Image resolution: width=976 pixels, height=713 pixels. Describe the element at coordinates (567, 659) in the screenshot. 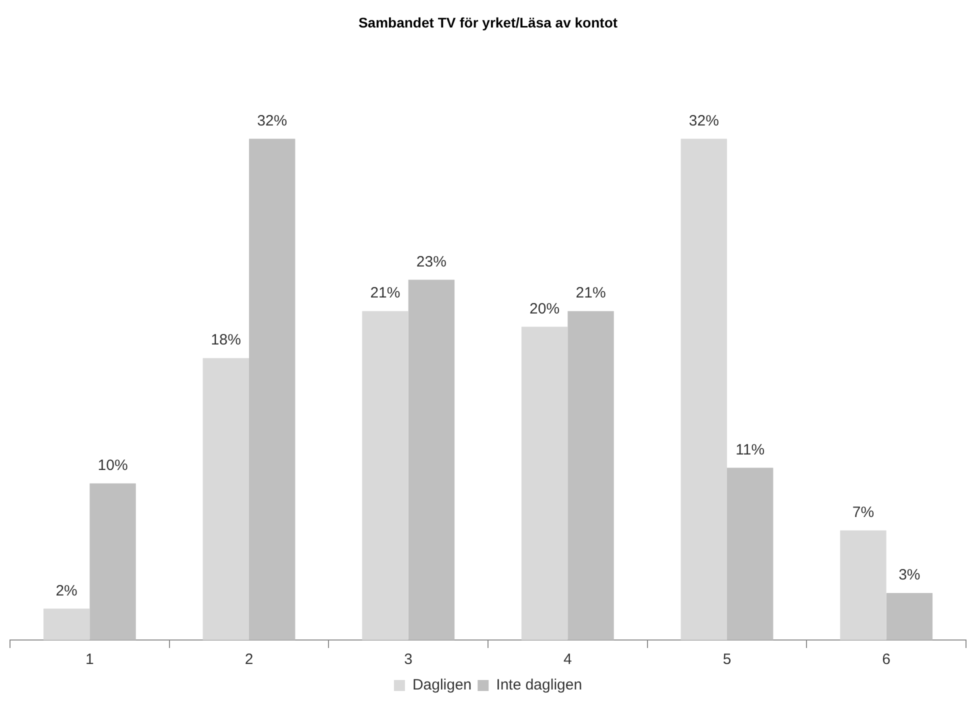

I see `x-tick-label: 4` at that location.